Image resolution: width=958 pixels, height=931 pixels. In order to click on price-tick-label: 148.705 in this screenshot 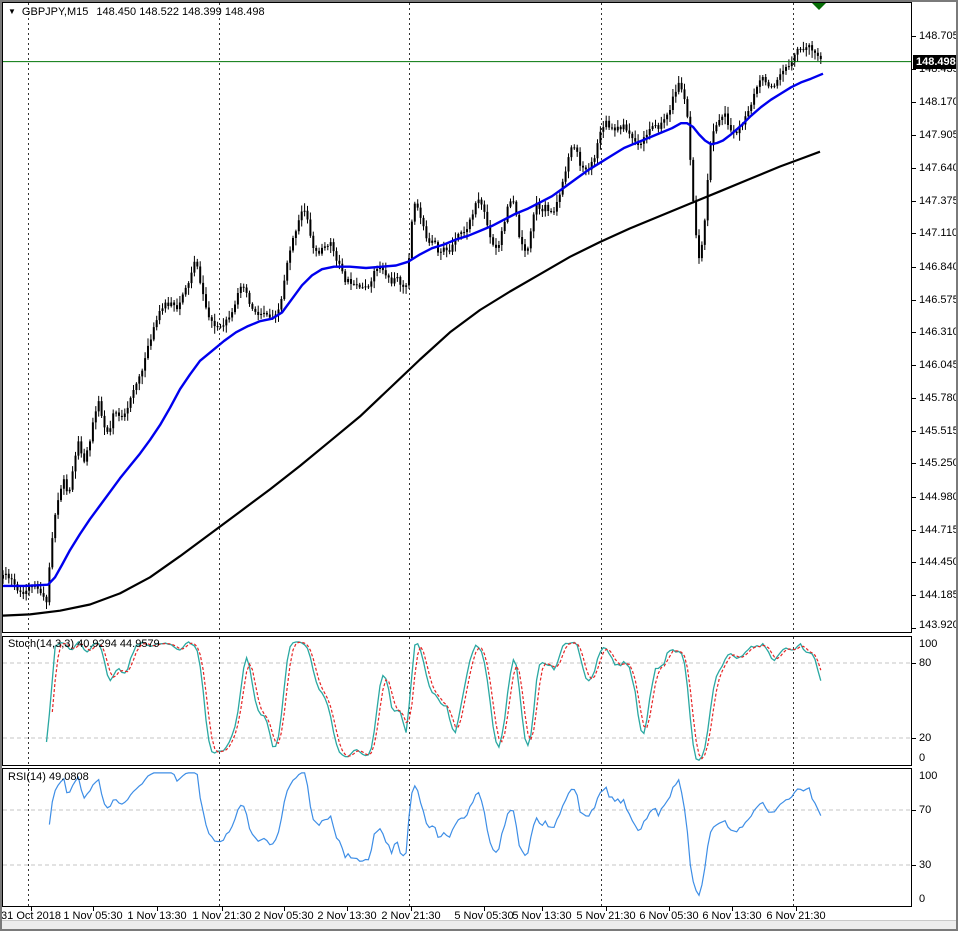, I will do `click(938, 36)`.